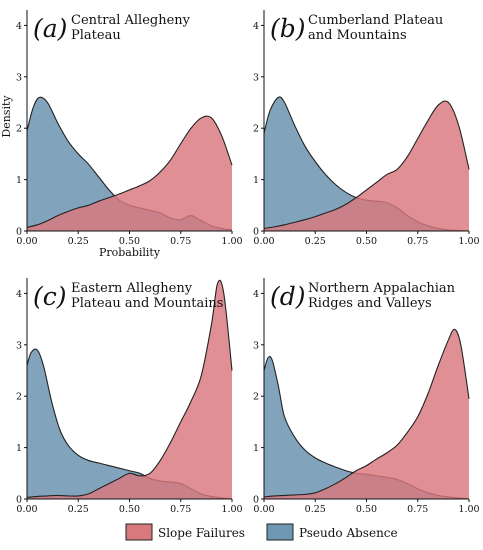 The width and height of the screenshot is (483, 550). I want to click on panel-letter: (b), so click(288, 28).